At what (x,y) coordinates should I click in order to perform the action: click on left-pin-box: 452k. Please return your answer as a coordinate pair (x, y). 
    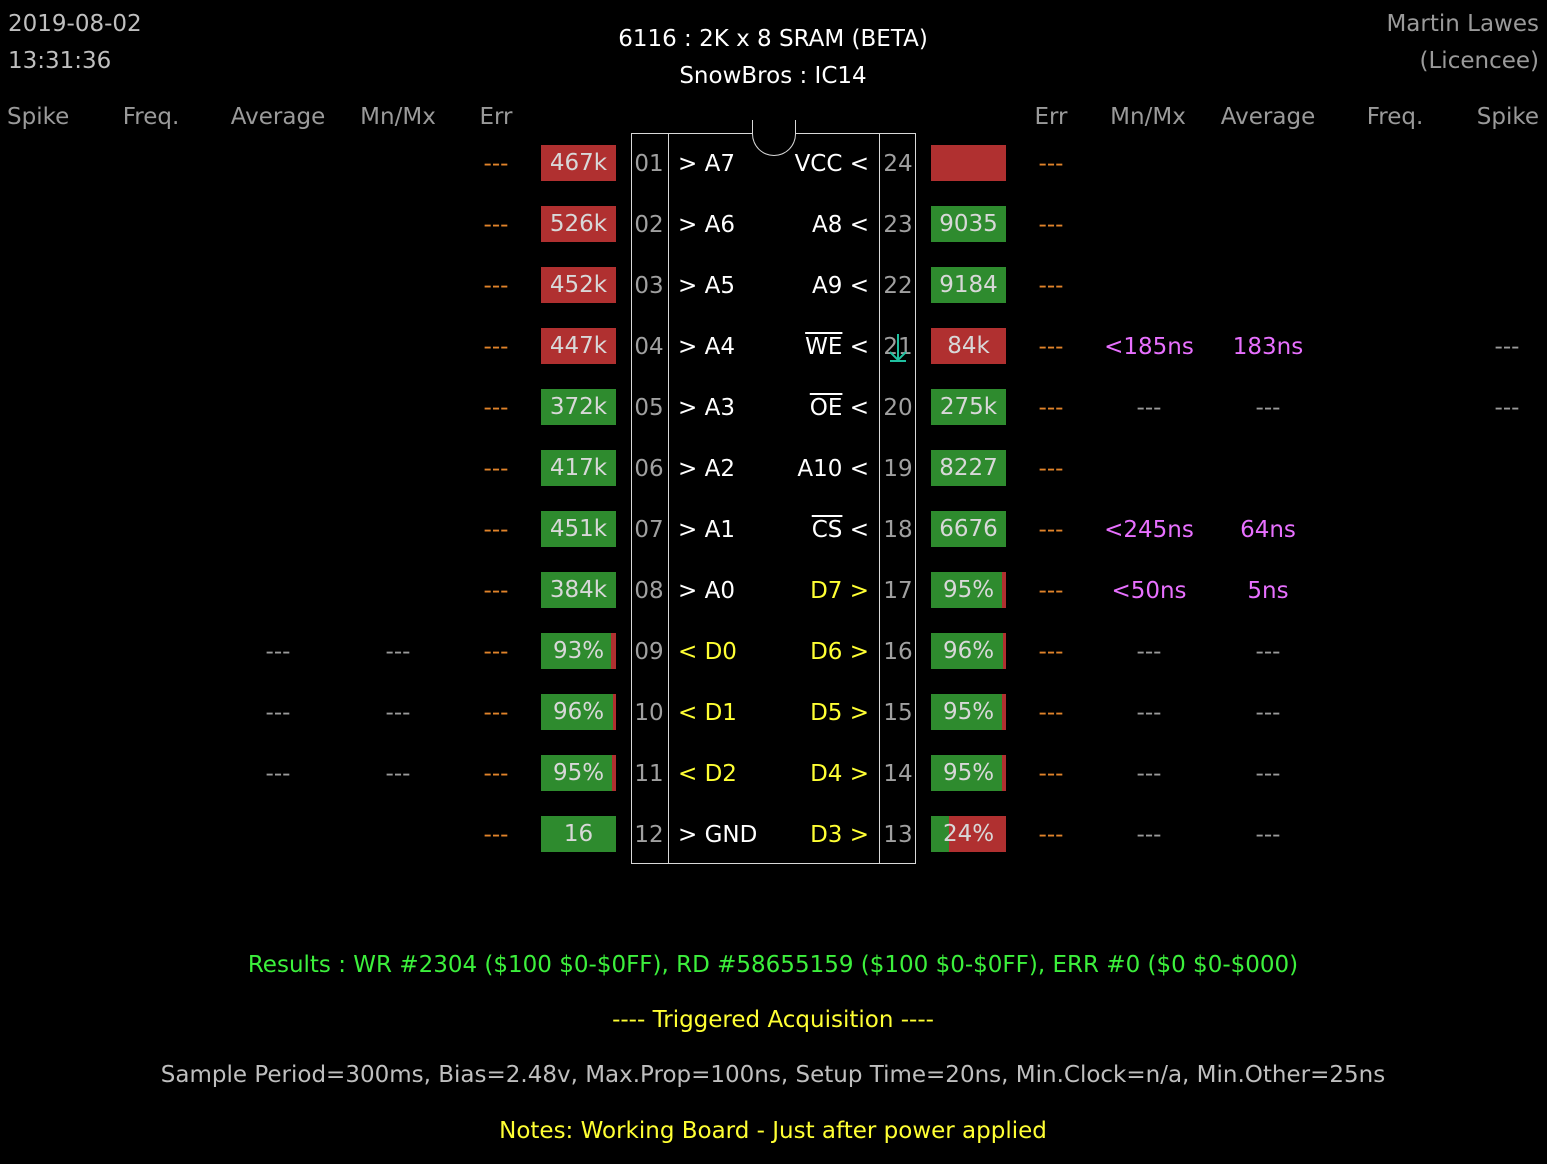
    Looking at the image, I should click on (578, 285).